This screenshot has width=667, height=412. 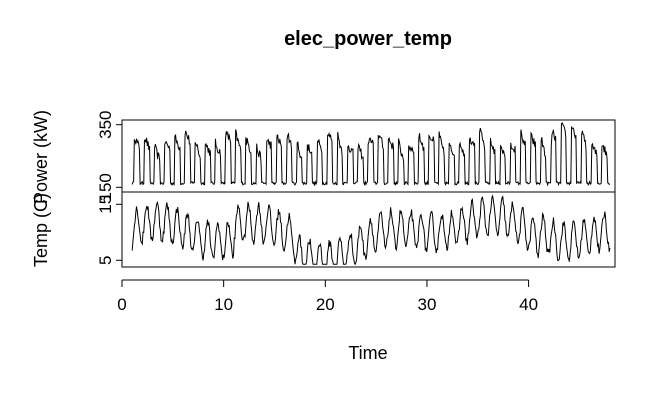 What do you see at coordinates (41, 157) in the screenshot?
I see `power-y-axis-label: Power (kW)` at bounding box center [41, 157].